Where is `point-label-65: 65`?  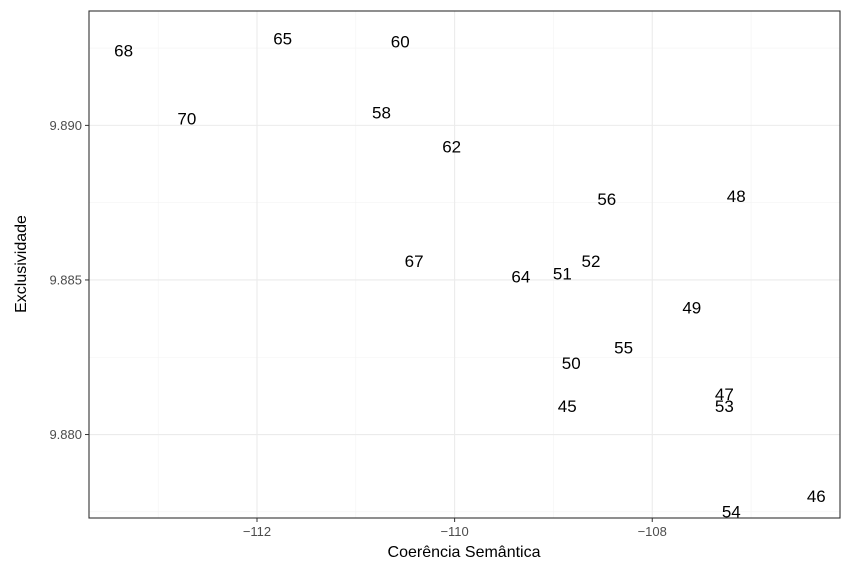 point-label-65: 65 is located at coordinates (282, 38).